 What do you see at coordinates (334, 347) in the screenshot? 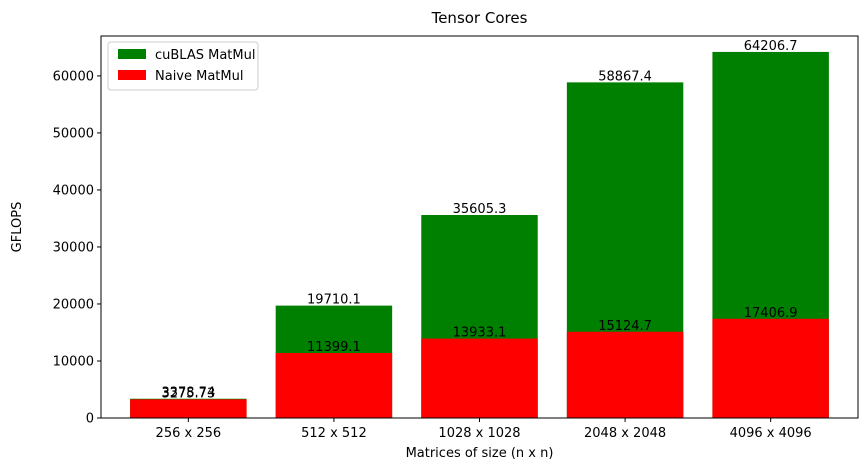
I see `naive-value-label-2: 11399.1` at bounding box center [334, 347].